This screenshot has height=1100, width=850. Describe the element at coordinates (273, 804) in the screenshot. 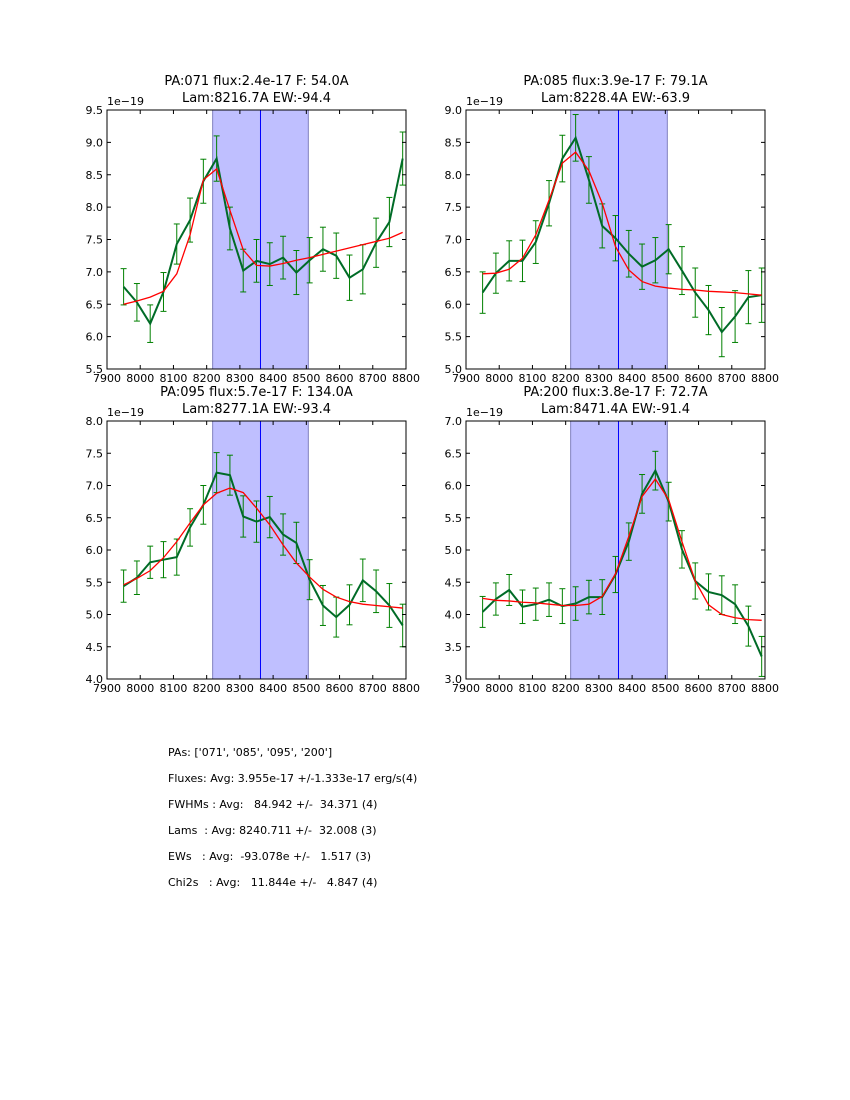

I see `stats-fwhms: FWHMs : Avg: 84.942 +/- 34.371 (4)` at that location.